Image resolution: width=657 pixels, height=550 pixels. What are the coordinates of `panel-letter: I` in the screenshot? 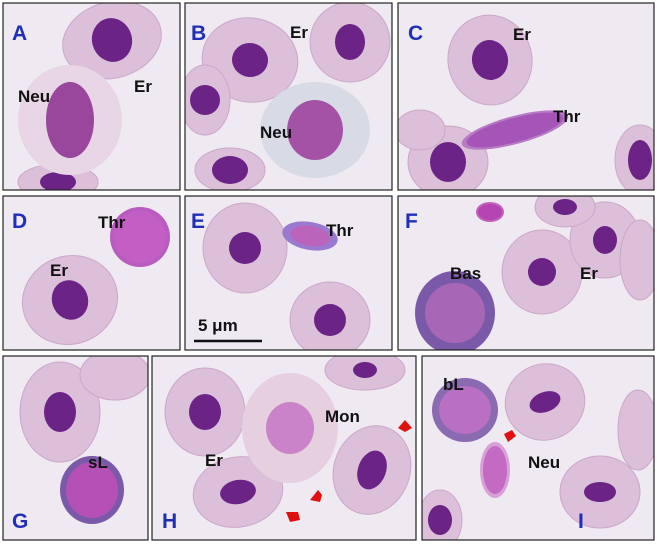 It's located at (581, 521).